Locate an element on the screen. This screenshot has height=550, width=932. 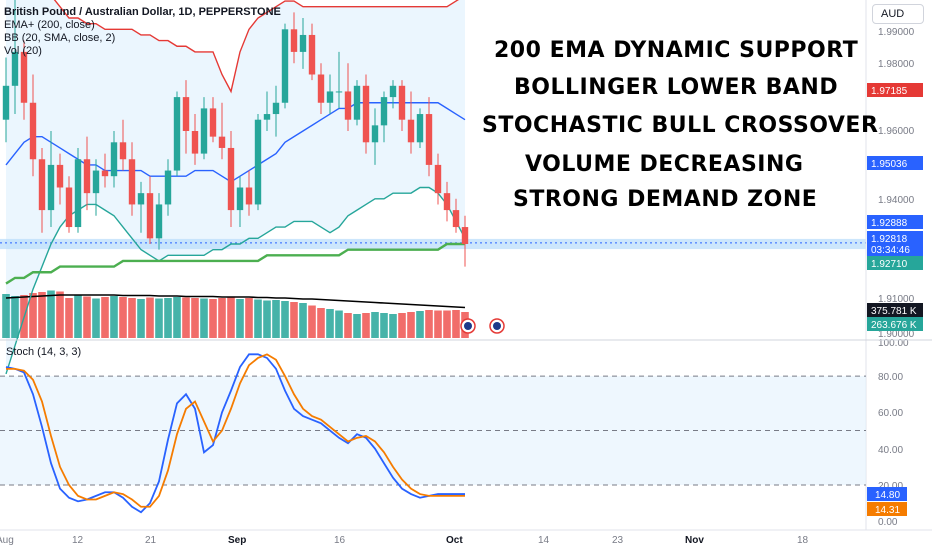
price-label-text: 263.676 K is located at coordinates (894, 325).